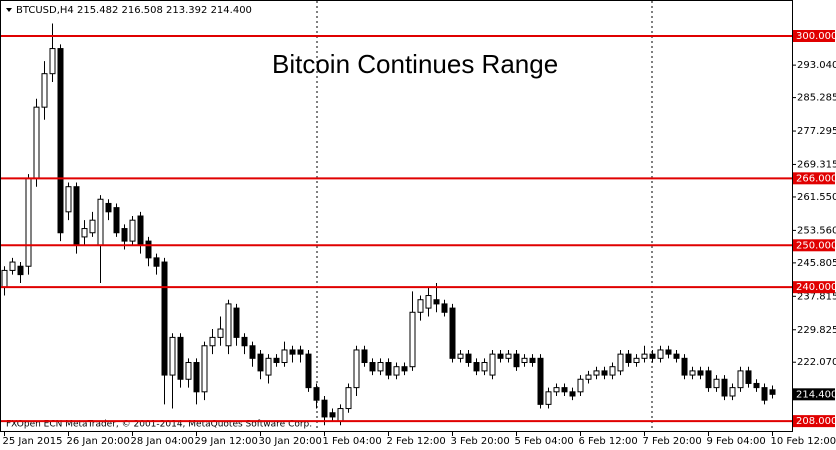 This screenshot has height=450, width=836. What do you see at coordinates (544, 441) in the screenshot?
I see `x-tick-label: 5 Feb 04:00` at bounding box center [544, 441].